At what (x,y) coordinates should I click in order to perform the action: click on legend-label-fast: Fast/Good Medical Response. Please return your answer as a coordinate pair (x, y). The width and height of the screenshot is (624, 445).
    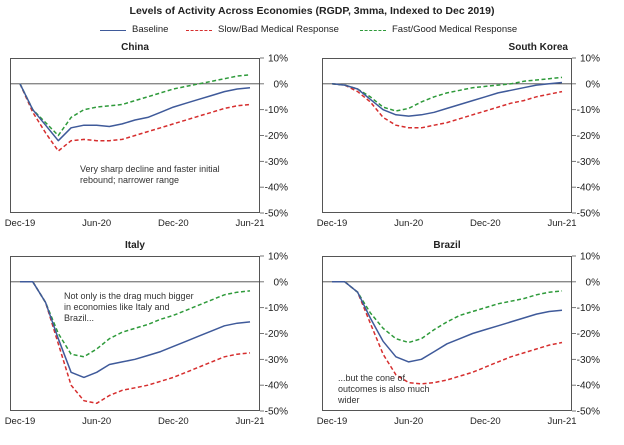
    Looking at the image, I should click on (455, 29).